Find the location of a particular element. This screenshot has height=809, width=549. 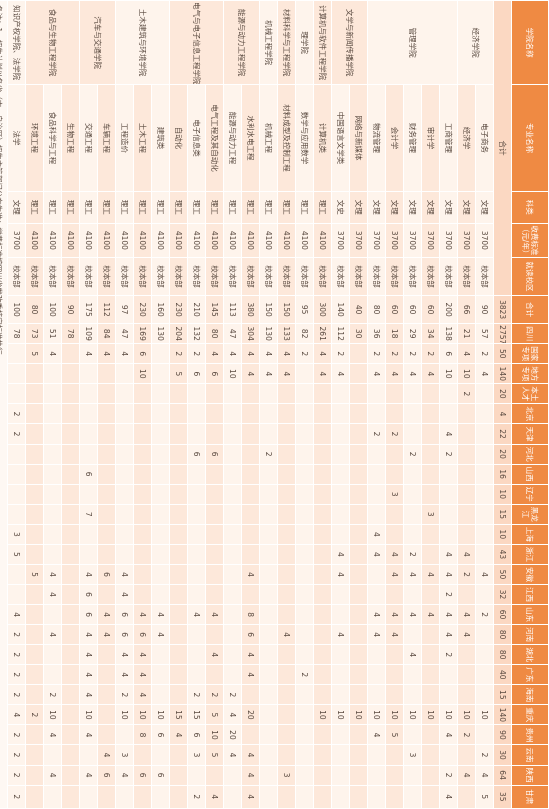

header-cell: 广东 is located at coordinates (530, 674).